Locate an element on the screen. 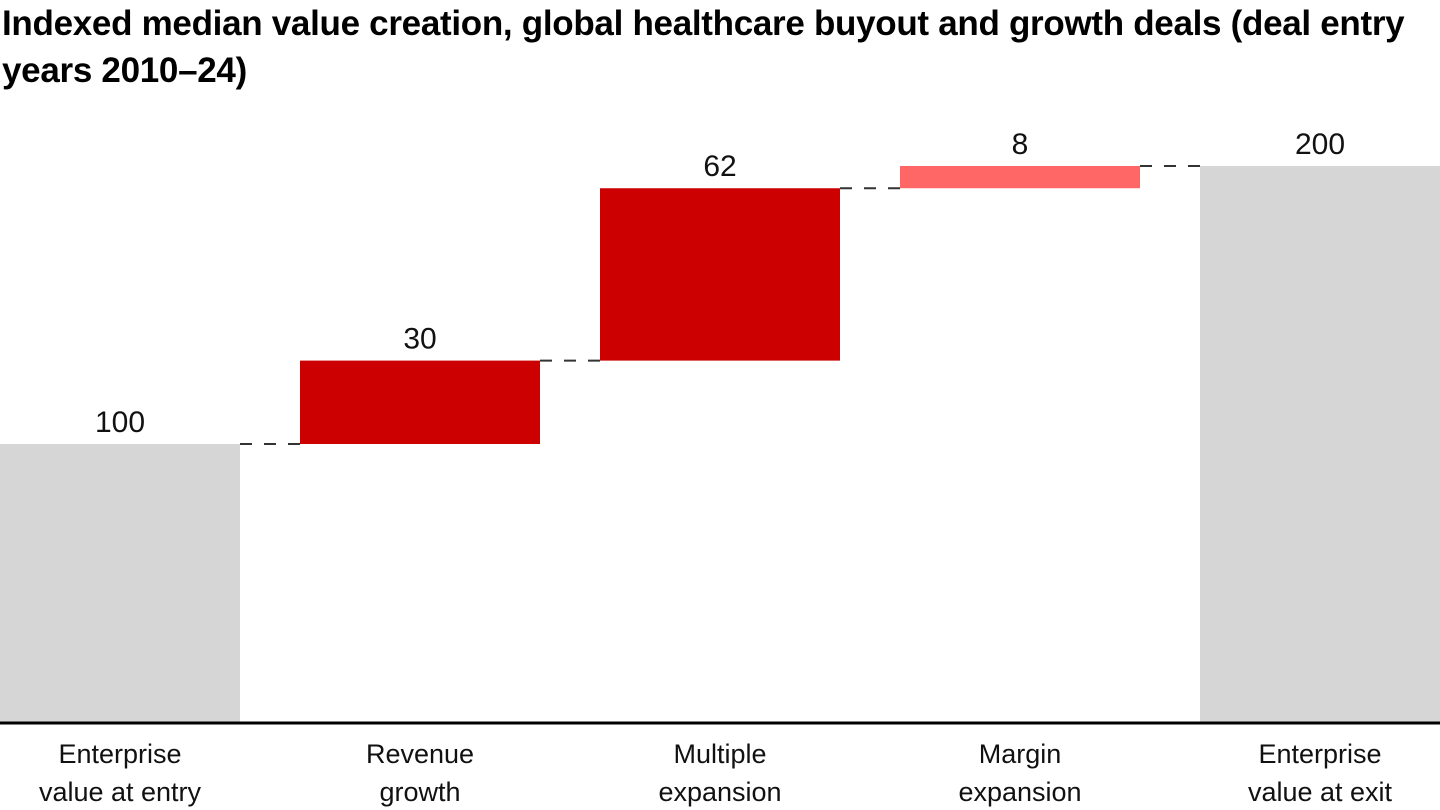 The width and height of the screenshot is (1440, 810). value-label-4: 200 is located at coordinates (1320, 144).